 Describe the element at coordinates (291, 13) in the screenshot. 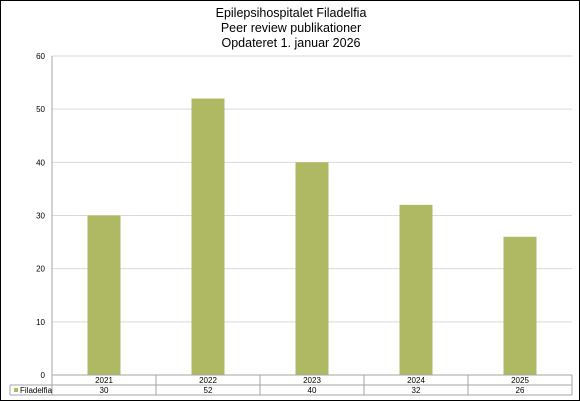

I see `chart-title-line-1: Epilepsihospitalet Filadelfia` at that location.